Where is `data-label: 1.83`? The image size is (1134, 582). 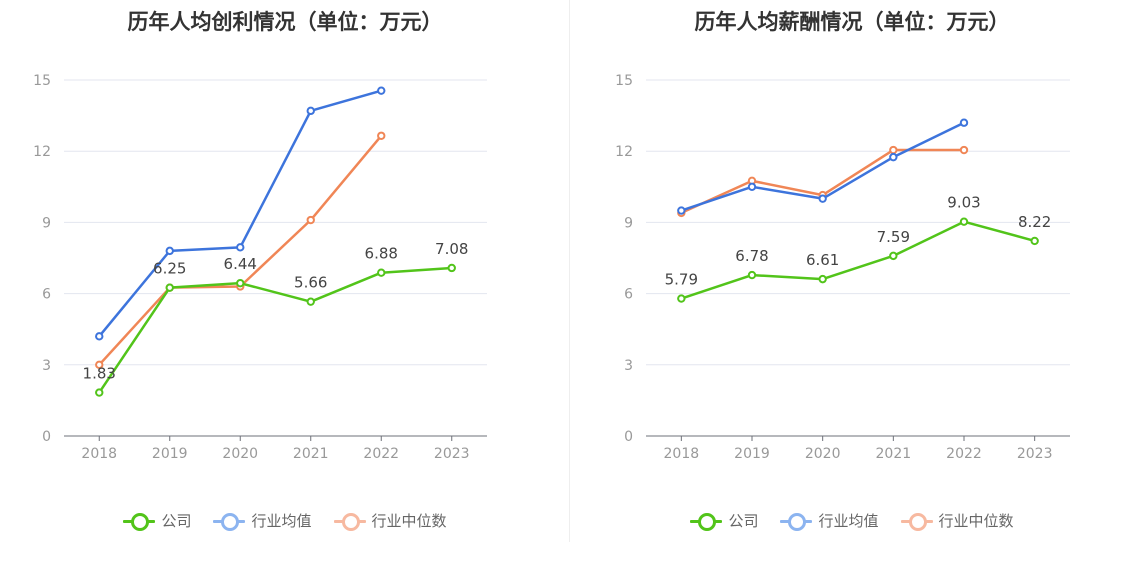 data-label: 1.83 is located at coordinates (99, 374).